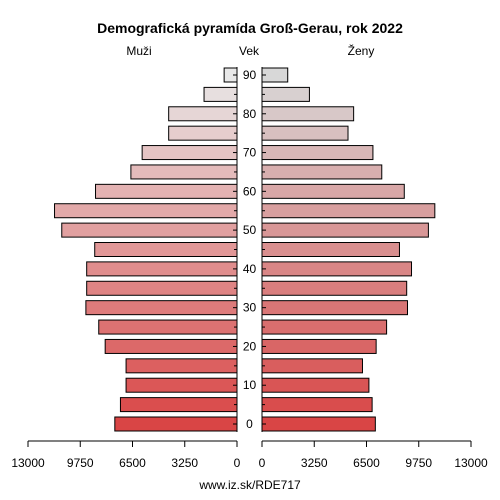  I want to click on x-tick-label-left: 6500, so click(132, 463).